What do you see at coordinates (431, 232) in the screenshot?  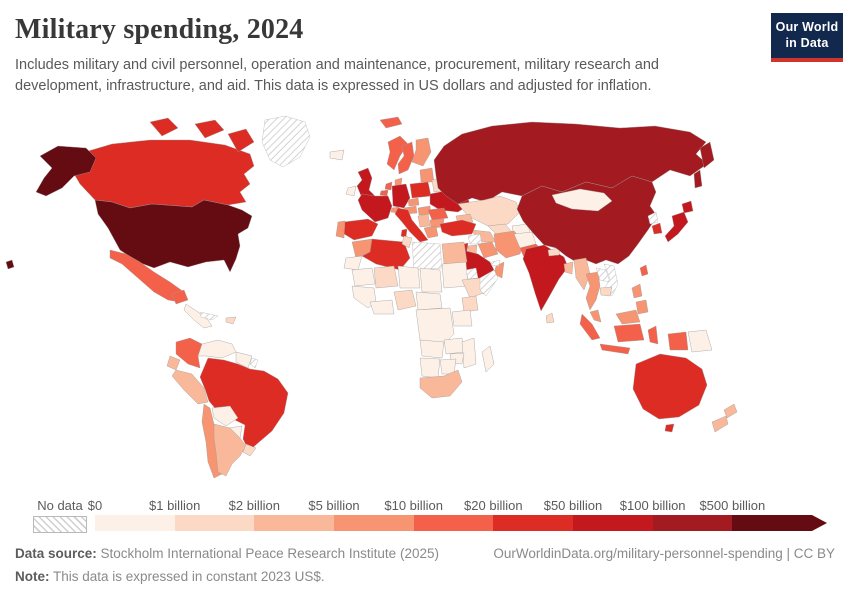 I see `country-greece` at bounding box center [431, 232].